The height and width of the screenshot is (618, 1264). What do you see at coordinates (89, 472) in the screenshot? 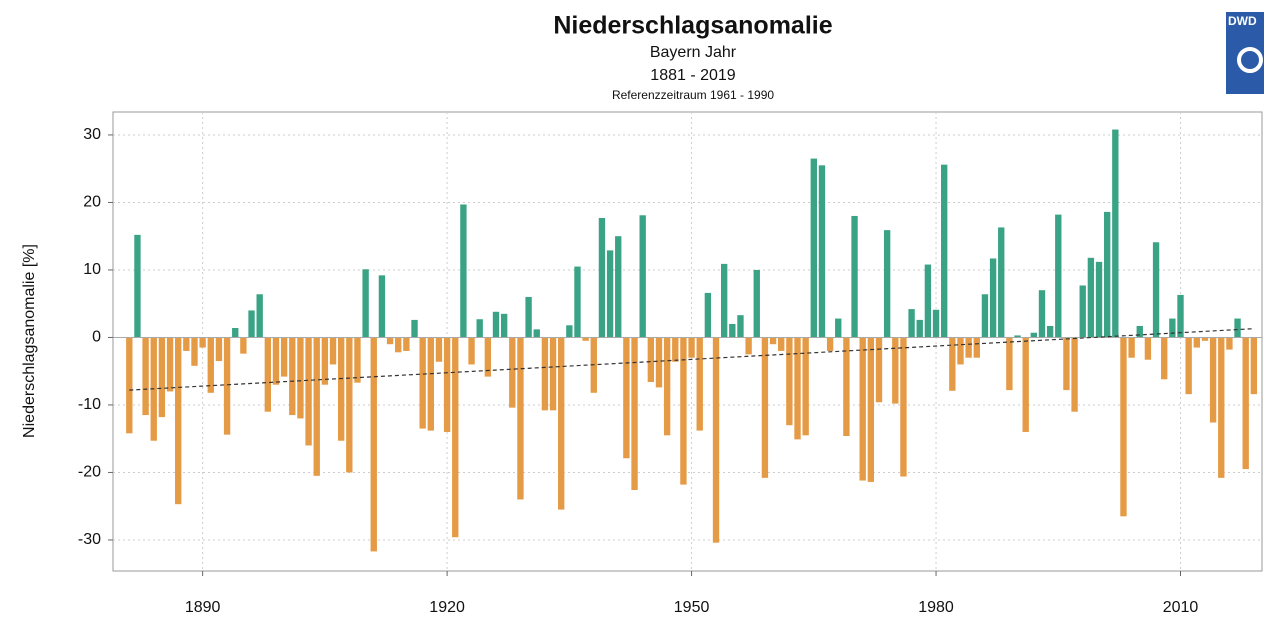
I see `y-tick-label: -20` at bounding box center [89, 472].